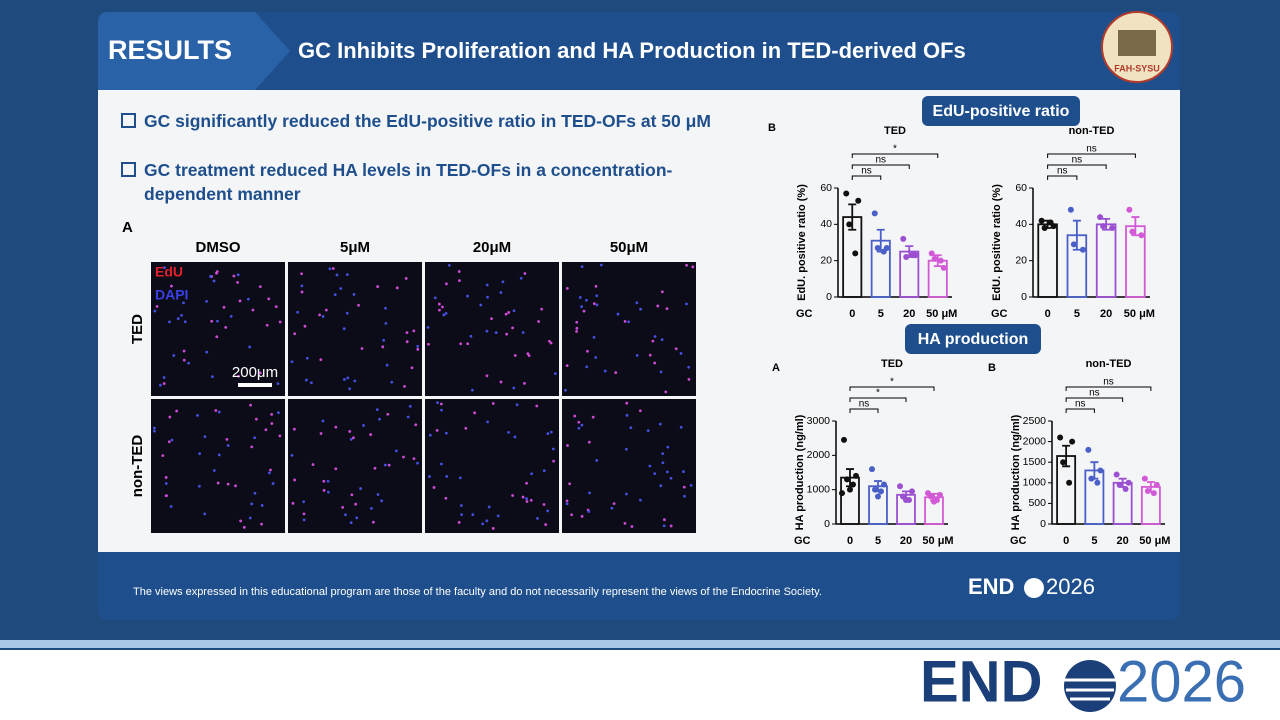  I want to click on significance-label: *, so click(895, 149).